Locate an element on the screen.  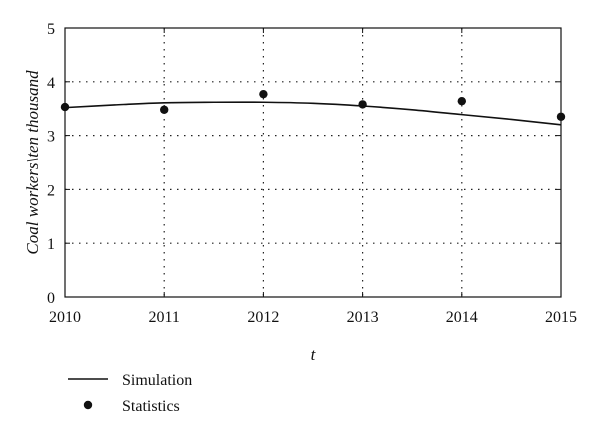
statistics-point-2010 is located at coordinates (65, 107).